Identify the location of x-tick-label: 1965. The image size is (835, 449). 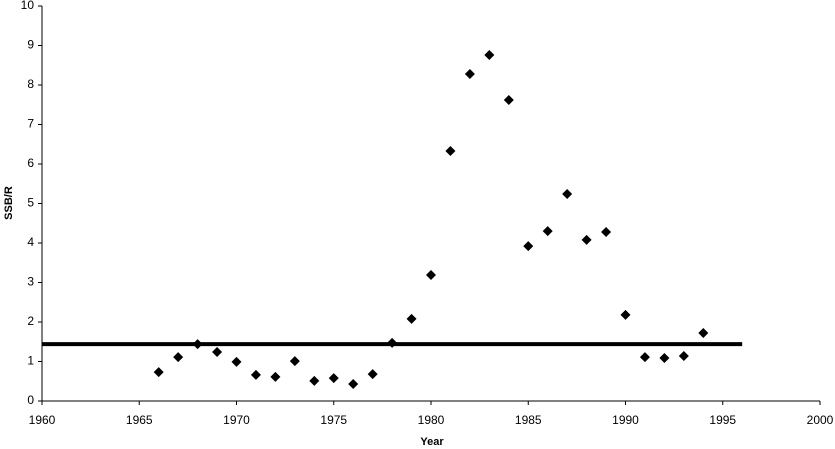
(139, 420).